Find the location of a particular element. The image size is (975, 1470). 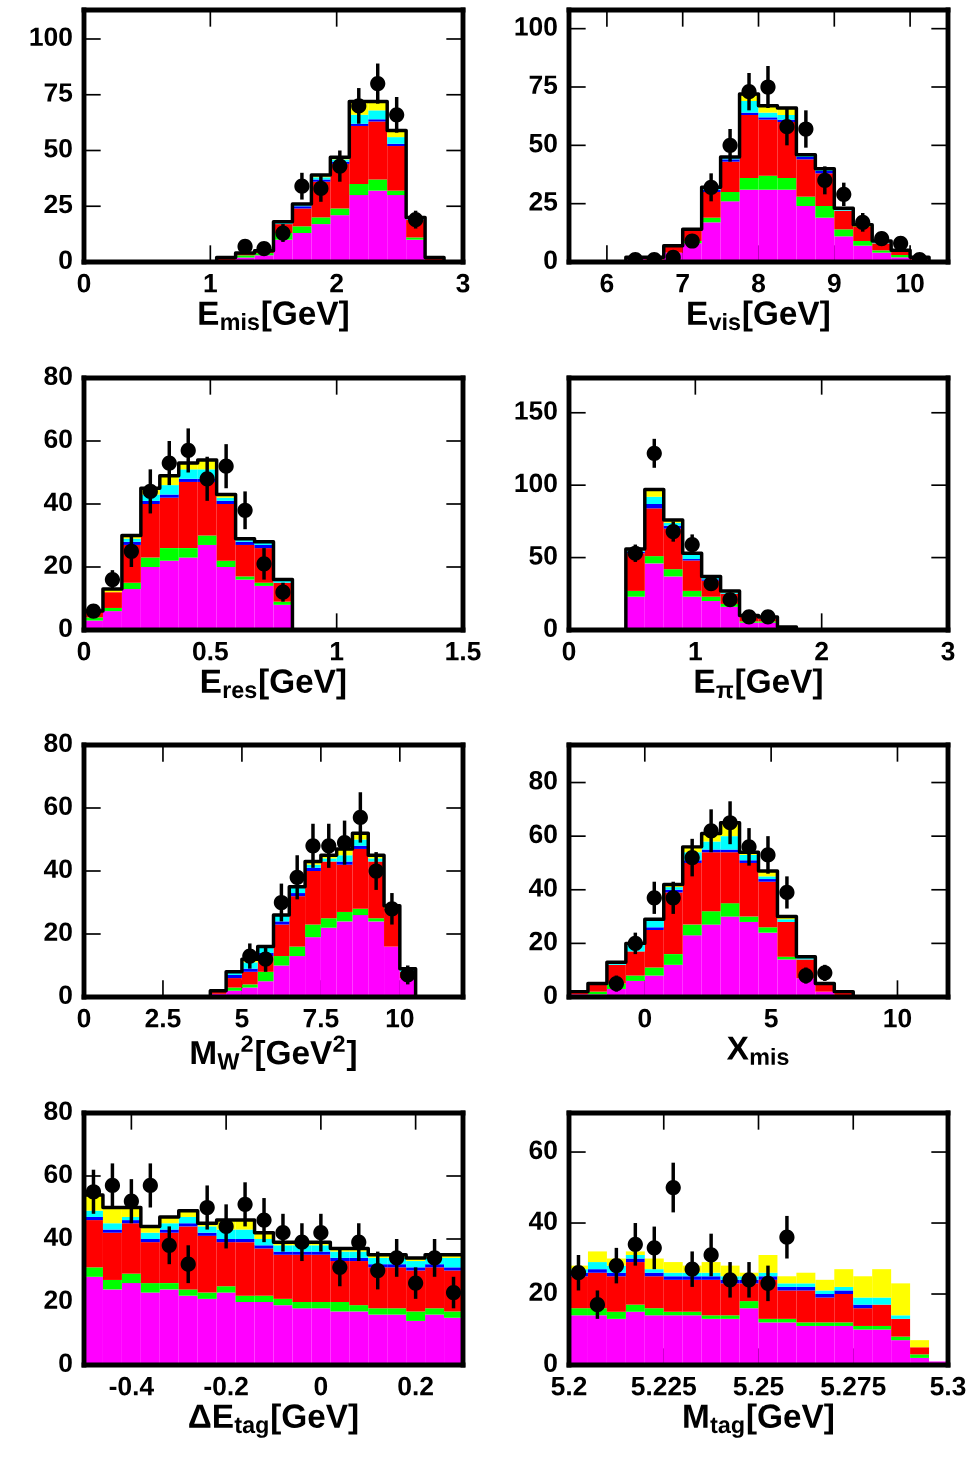

x-tick-label: 7.5 is located at coordinates (321, 1018).